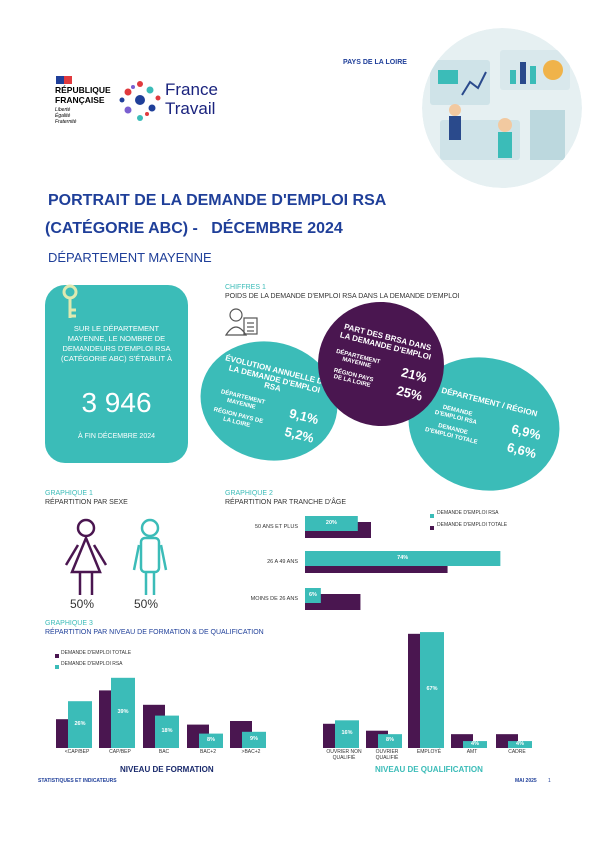 The image size is (595, 842). I want to click on key-icon, so click(70, 301).